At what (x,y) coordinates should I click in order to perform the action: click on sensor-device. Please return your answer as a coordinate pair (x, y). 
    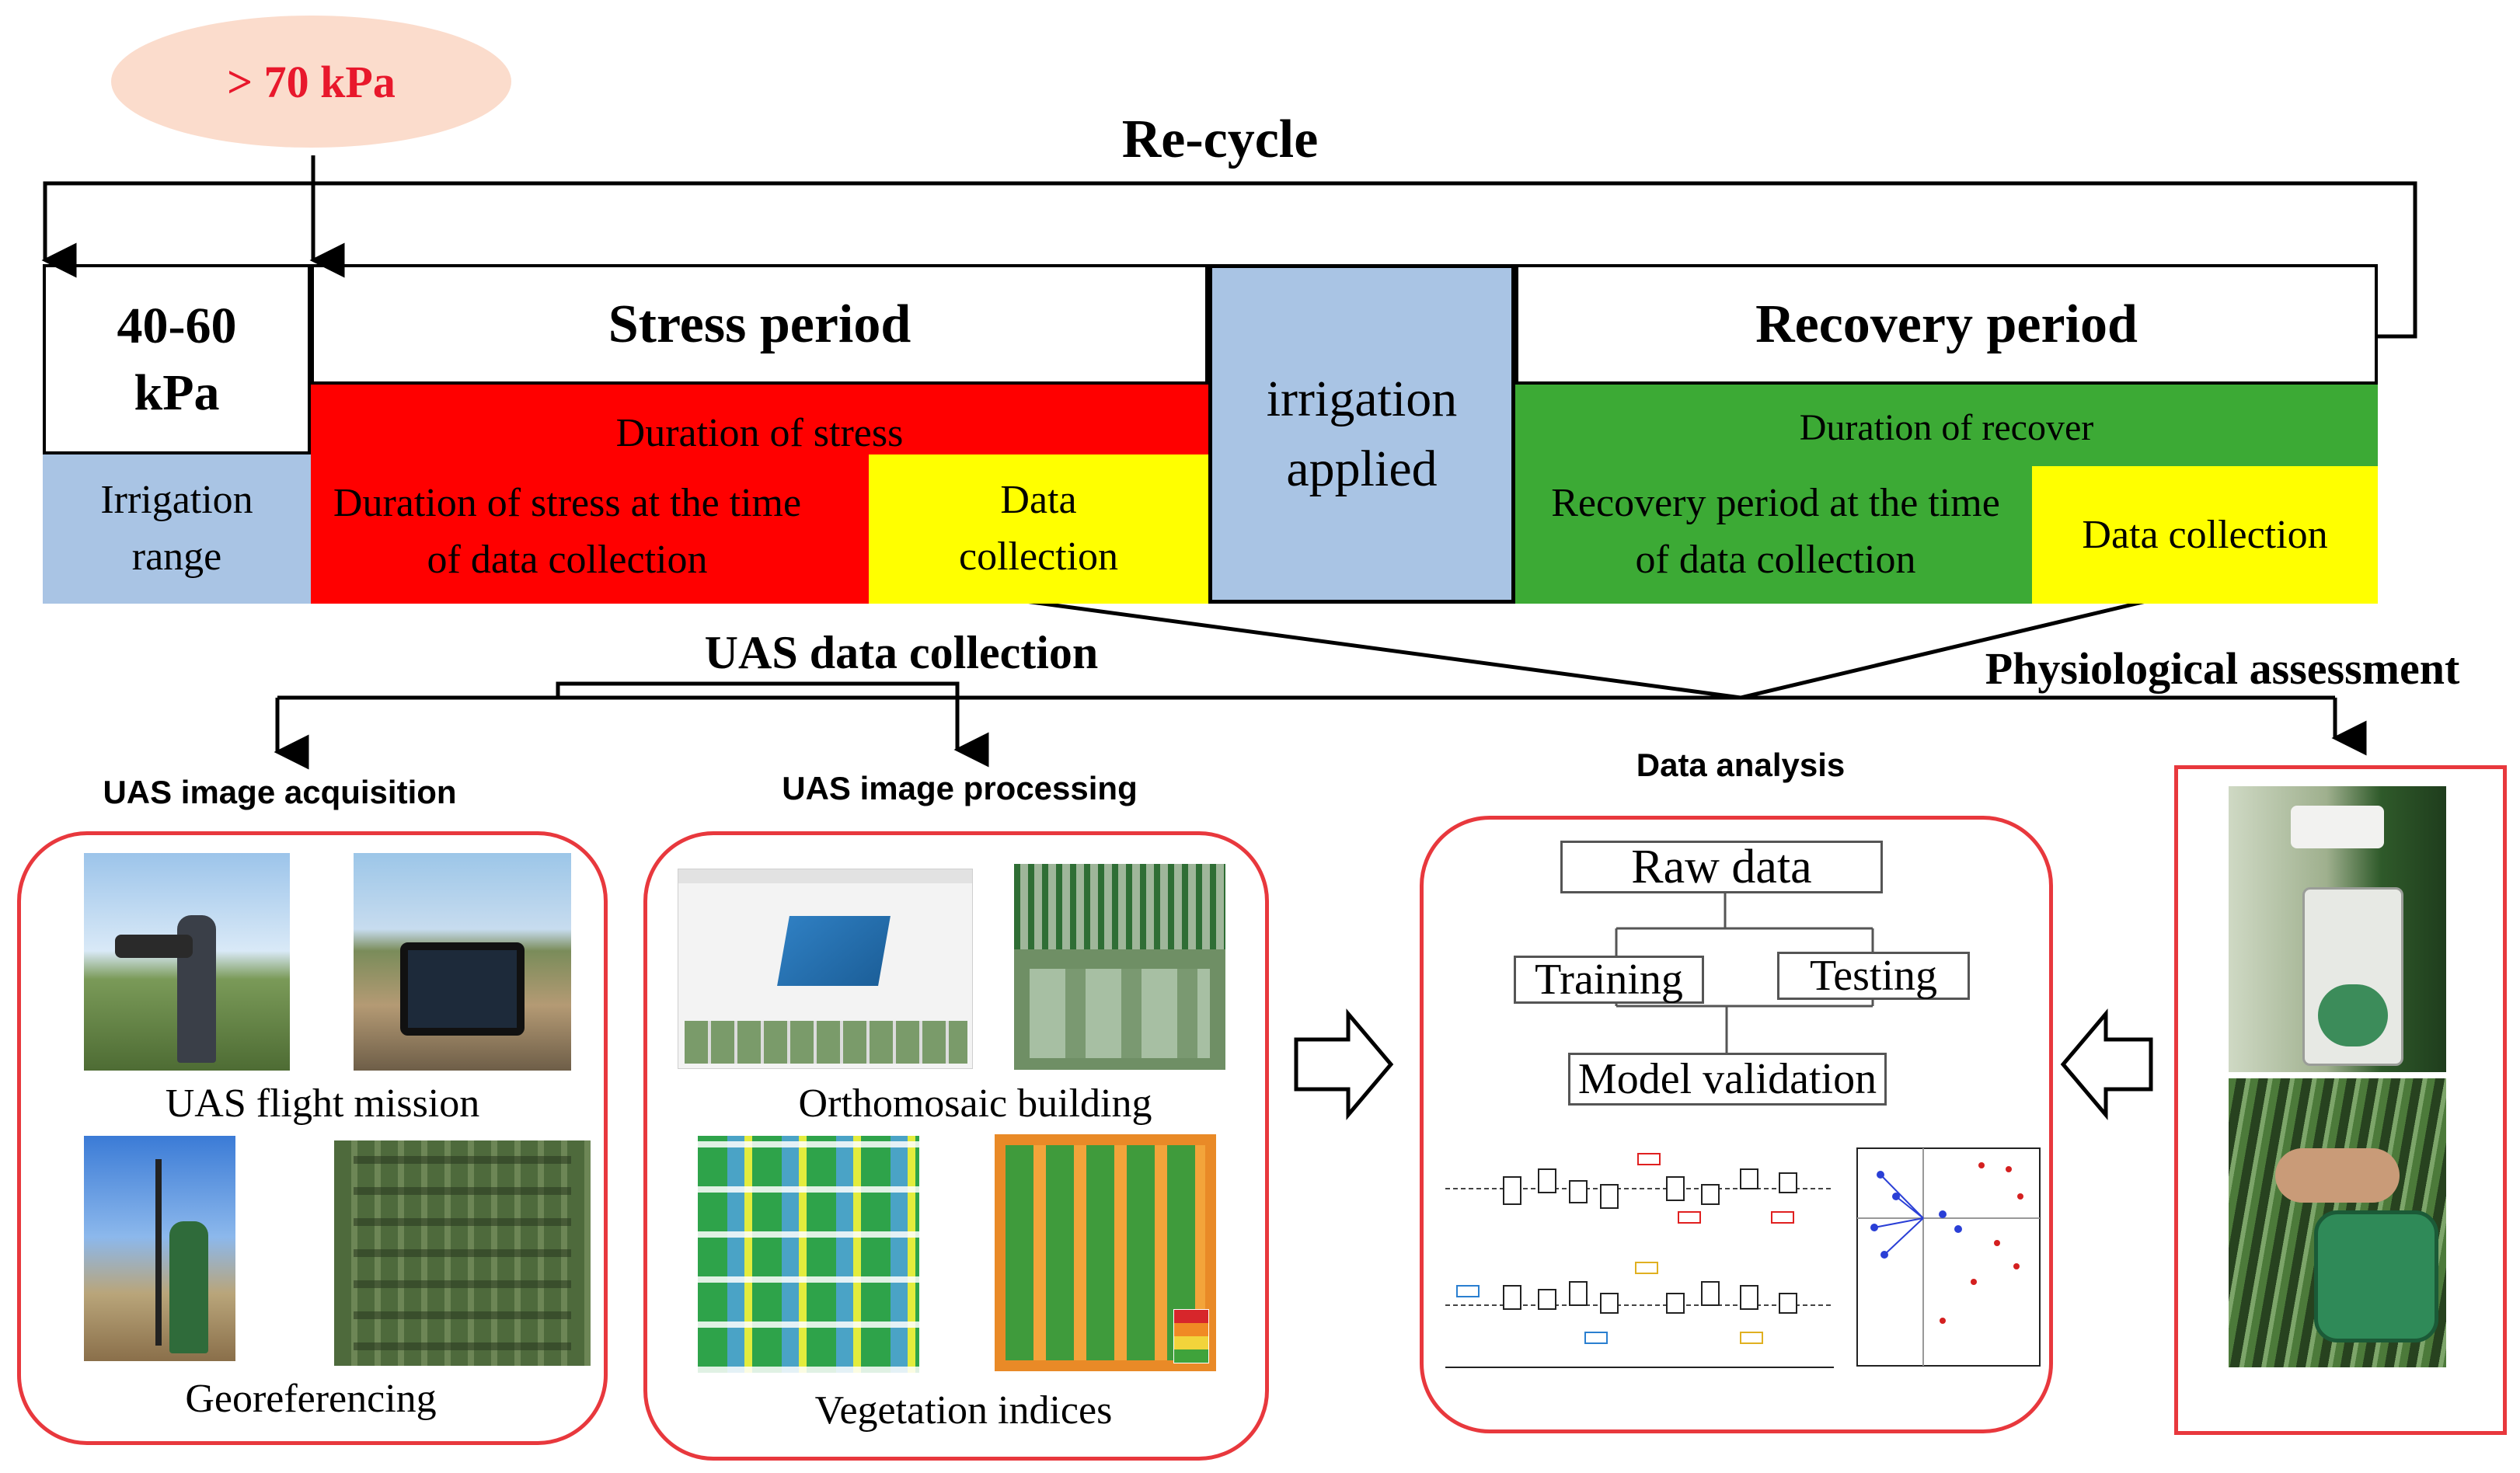
    Looking at the image, I should click on (2376, 1276).